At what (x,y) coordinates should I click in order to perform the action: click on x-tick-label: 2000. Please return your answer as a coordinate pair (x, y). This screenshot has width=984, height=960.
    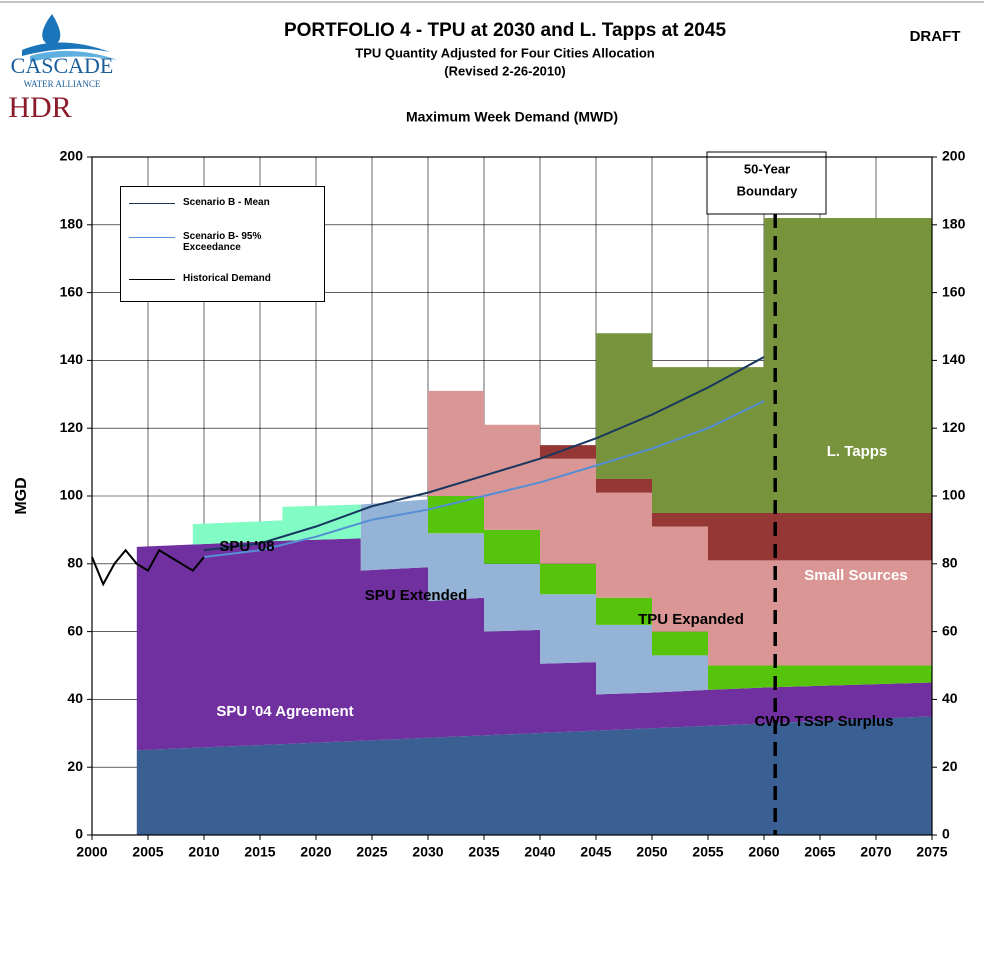
    Looking at the image, I should click on (91, 852).